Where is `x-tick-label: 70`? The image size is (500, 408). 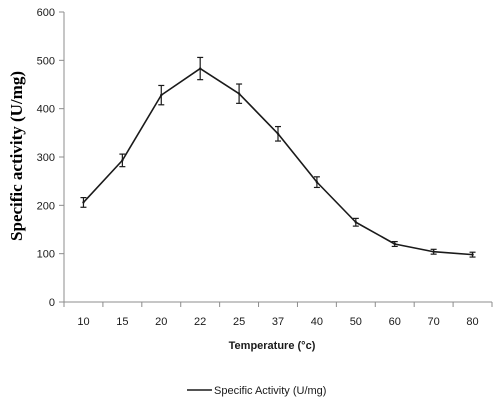 x-tick-label: 70 is located at coordinates (434, 322).